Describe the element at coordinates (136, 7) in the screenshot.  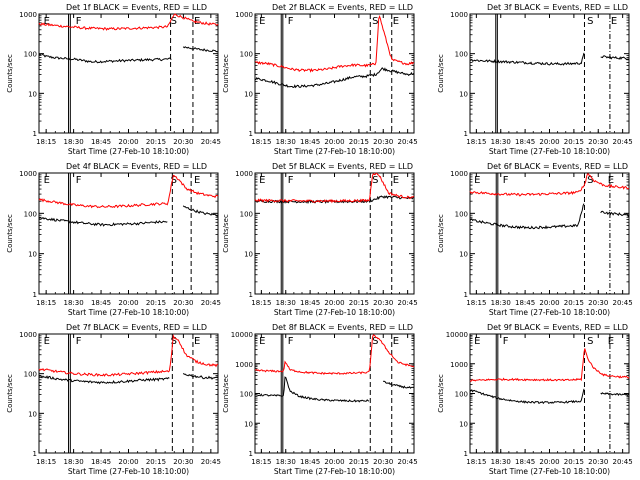
I see `chart-title: Det 1f BLACK = Events, RED = LLD` at that location.